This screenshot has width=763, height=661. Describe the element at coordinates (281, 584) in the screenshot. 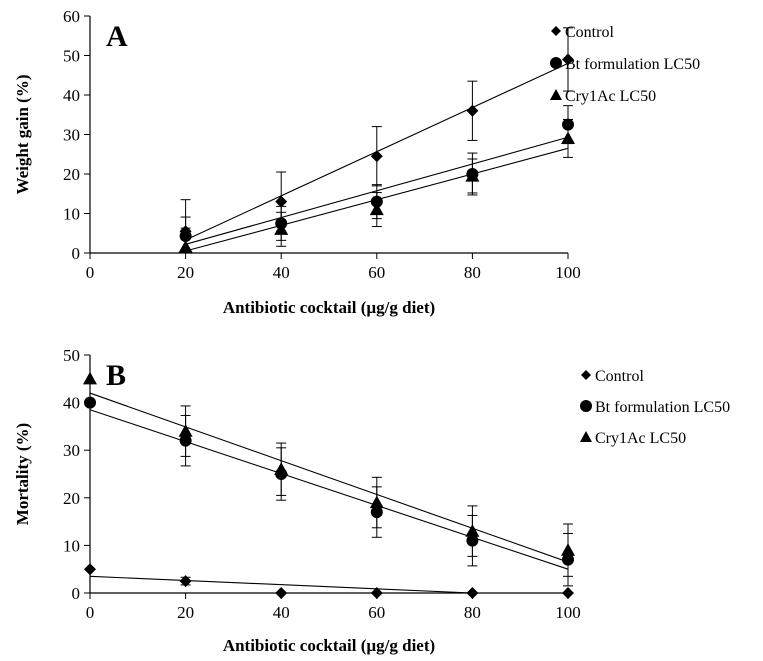

I see `trendline-control` at that location.